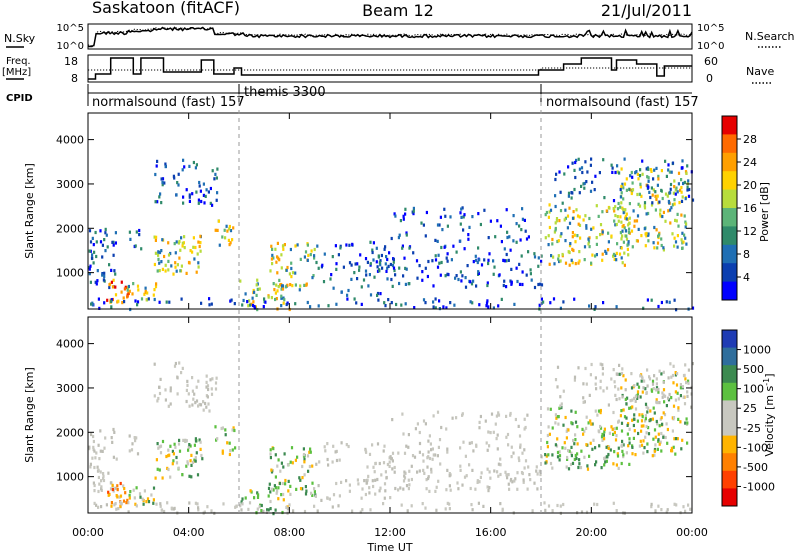  I want to click on cpid-segment-label: themis 3300, so click(285, 92).